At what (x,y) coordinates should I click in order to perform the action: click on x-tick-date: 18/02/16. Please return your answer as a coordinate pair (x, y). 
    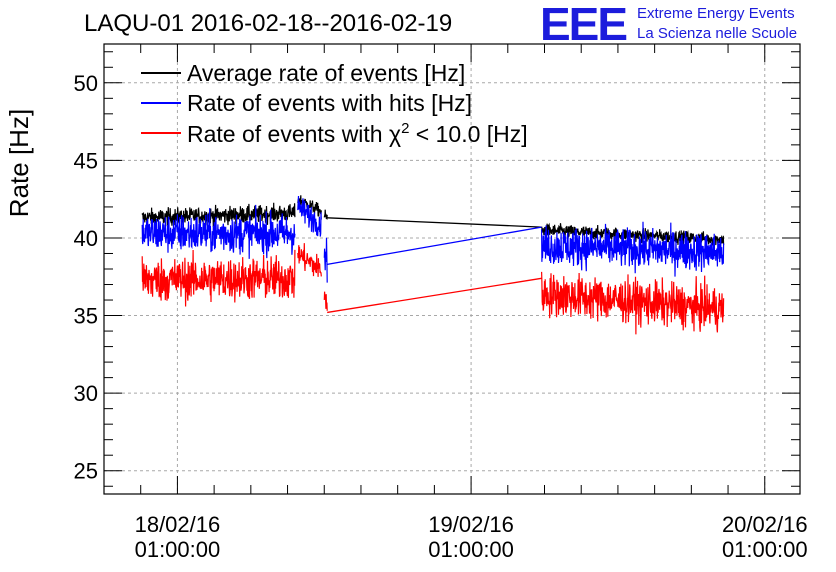
    Looking at the image, I should click on (178, 524).